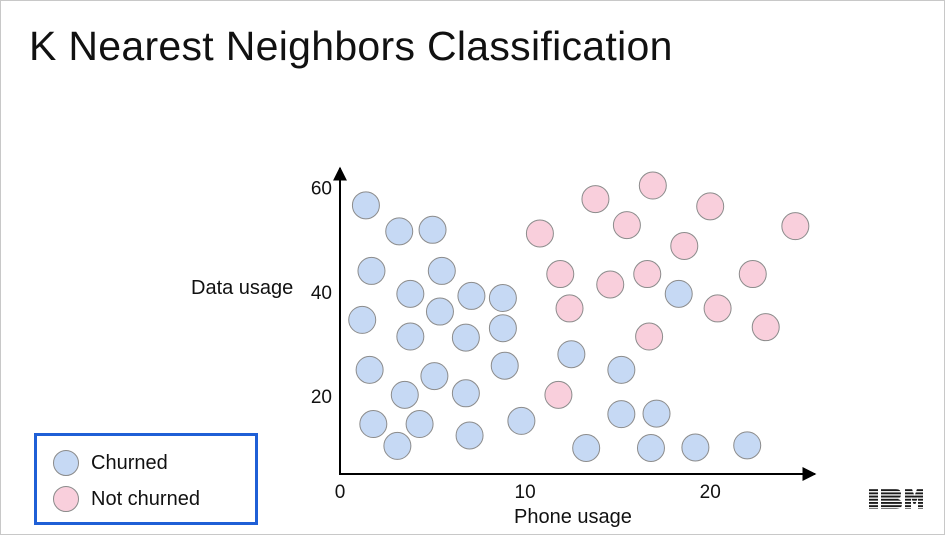 This screenshot has width=947, height=537. Describe the element at coordinates (321, 189) in the screenshot. I see `y-tick-label: 60` at that location.